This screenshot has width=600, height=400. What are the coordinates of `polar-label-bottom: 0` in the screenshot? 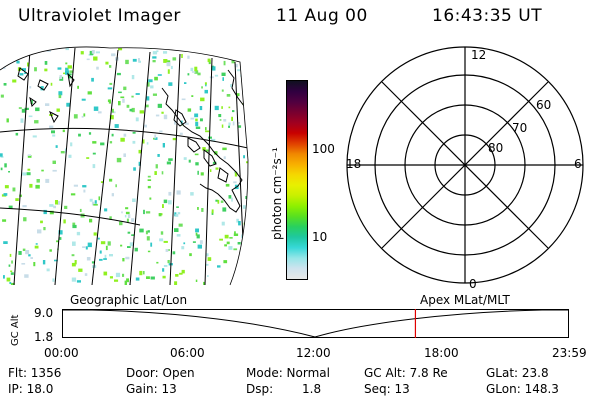 It's located at (473, 284).